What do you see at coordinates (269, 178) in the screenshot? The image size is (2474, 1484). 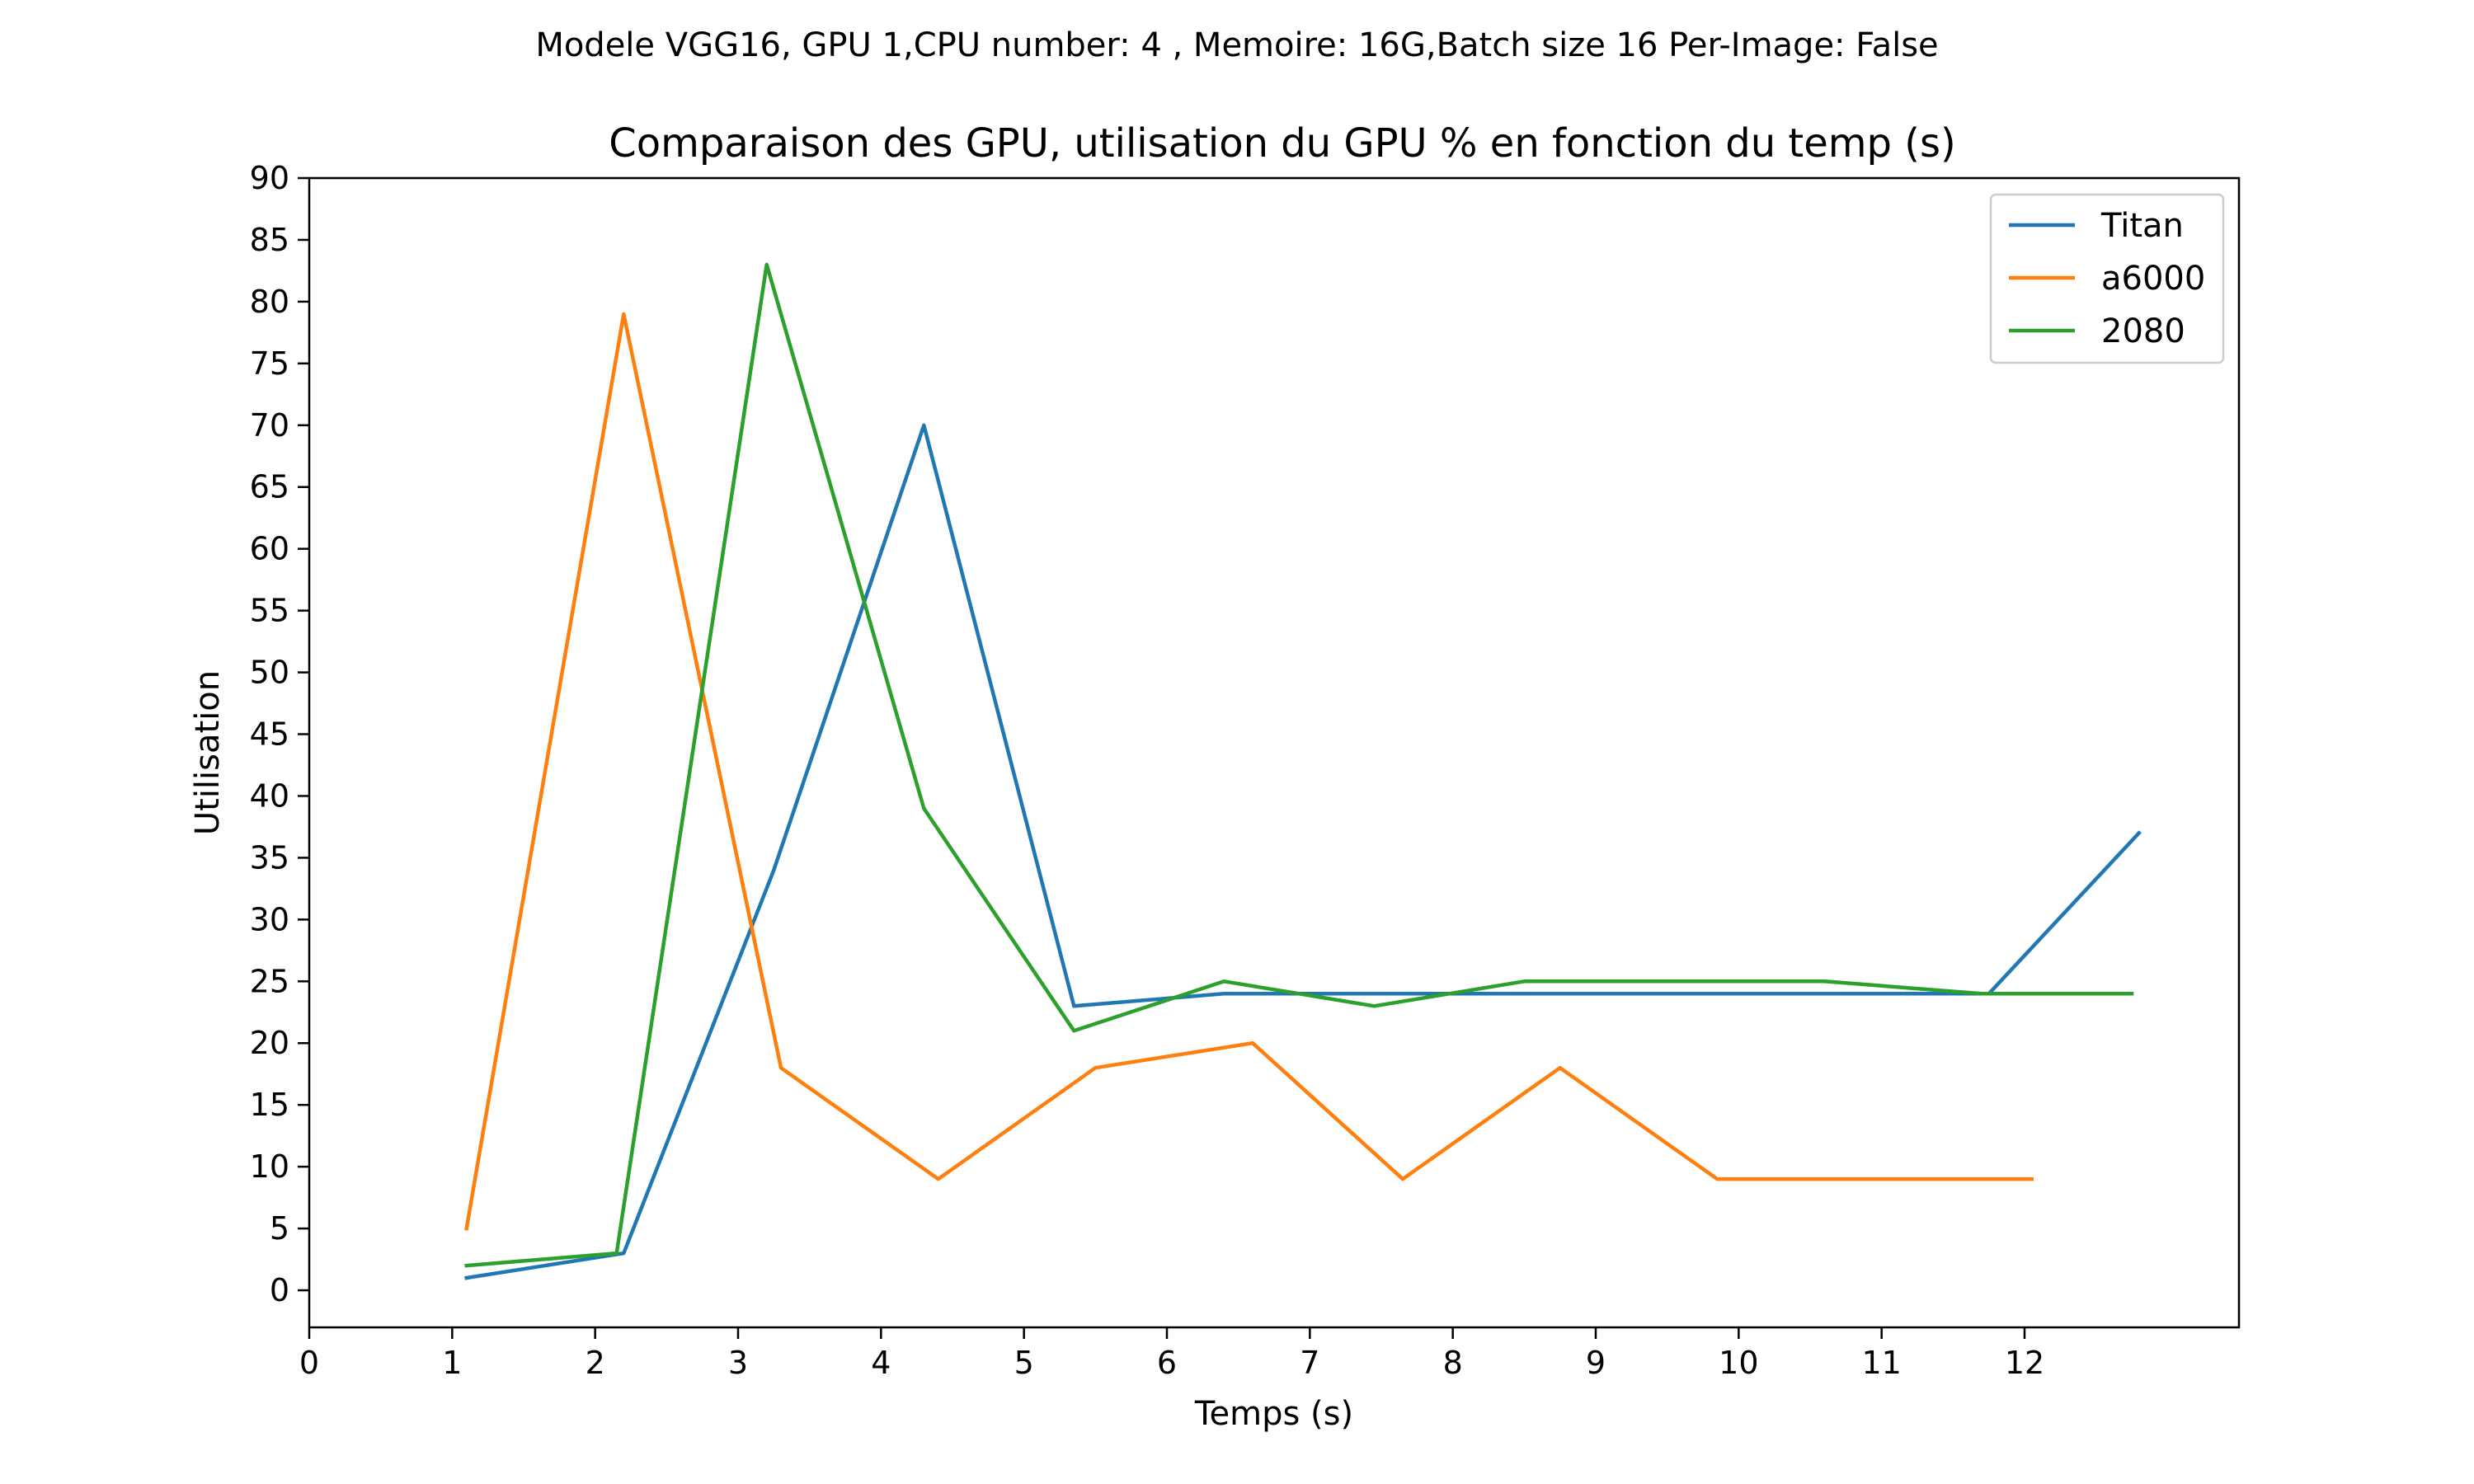 I see `y-tick-label: 90` at bounding box center [269, 178].